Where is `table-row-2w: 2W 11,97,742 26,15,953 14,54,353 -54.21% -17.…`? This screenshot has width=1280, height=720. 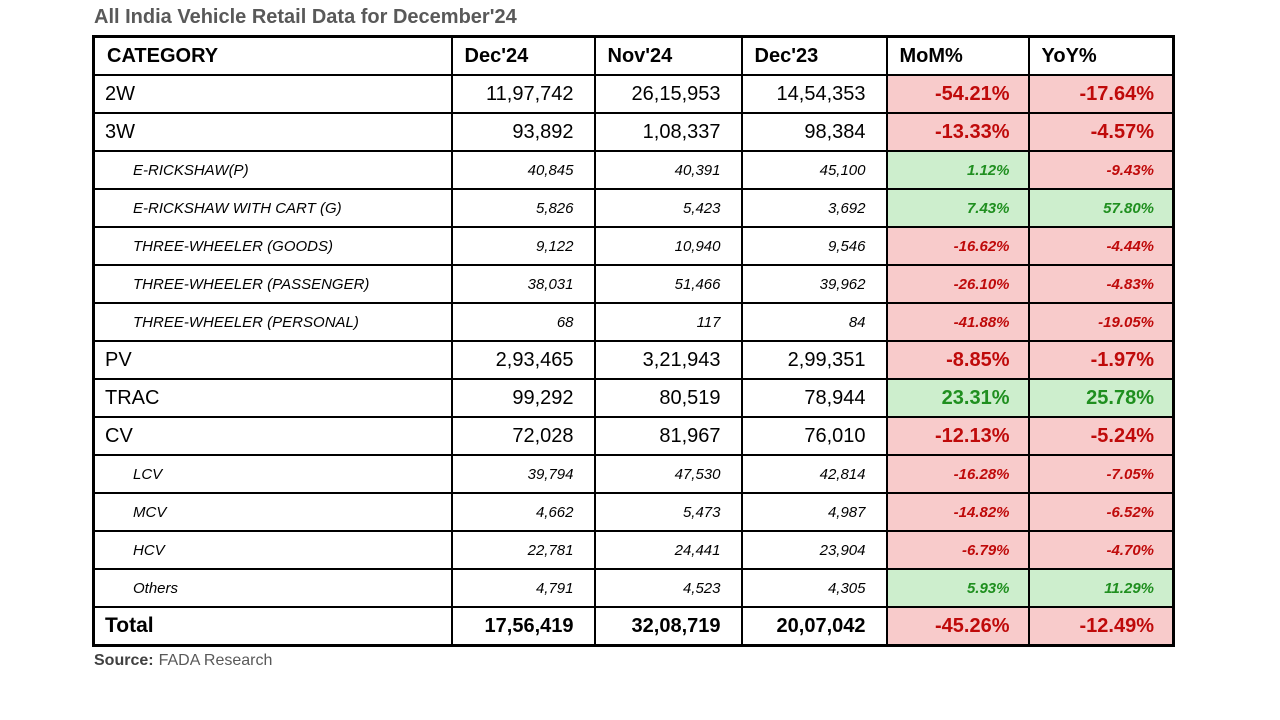 table-row-2w: 2W 11,97,742 26,15,953 14,54,353 -54.21% -17.… is located at coordinates (633, 94).